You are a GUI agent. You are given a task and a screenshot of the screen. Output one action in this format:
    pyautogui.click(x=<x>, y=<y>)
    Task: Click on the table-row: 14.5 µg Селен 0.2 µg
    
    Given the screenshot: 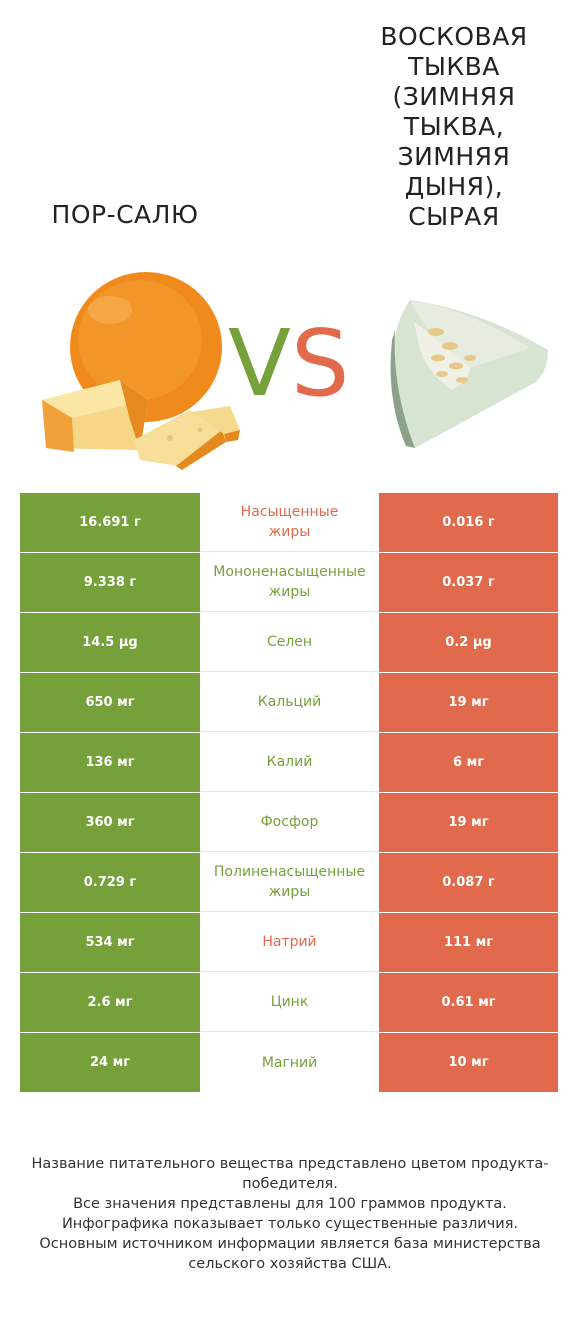 What is the action you would take?
    pyautogui.click(x=289, y=642)
    